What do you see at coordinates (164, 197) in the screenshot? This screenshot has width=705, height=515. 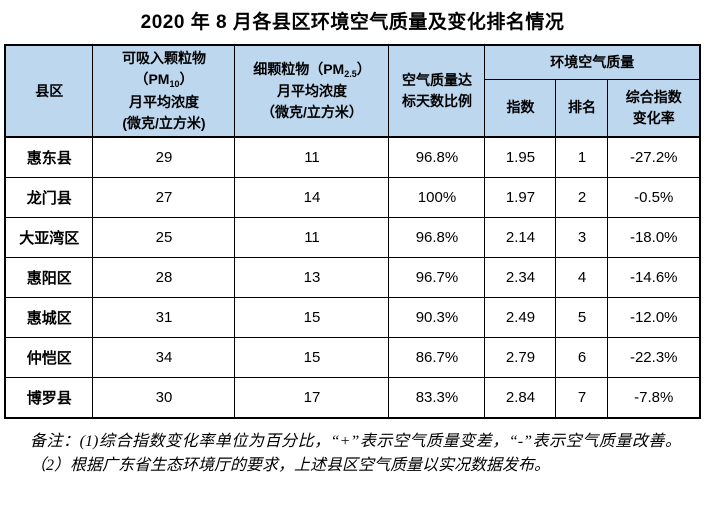 I see `cell-pm10: 27` at bounding box center [164, 197].